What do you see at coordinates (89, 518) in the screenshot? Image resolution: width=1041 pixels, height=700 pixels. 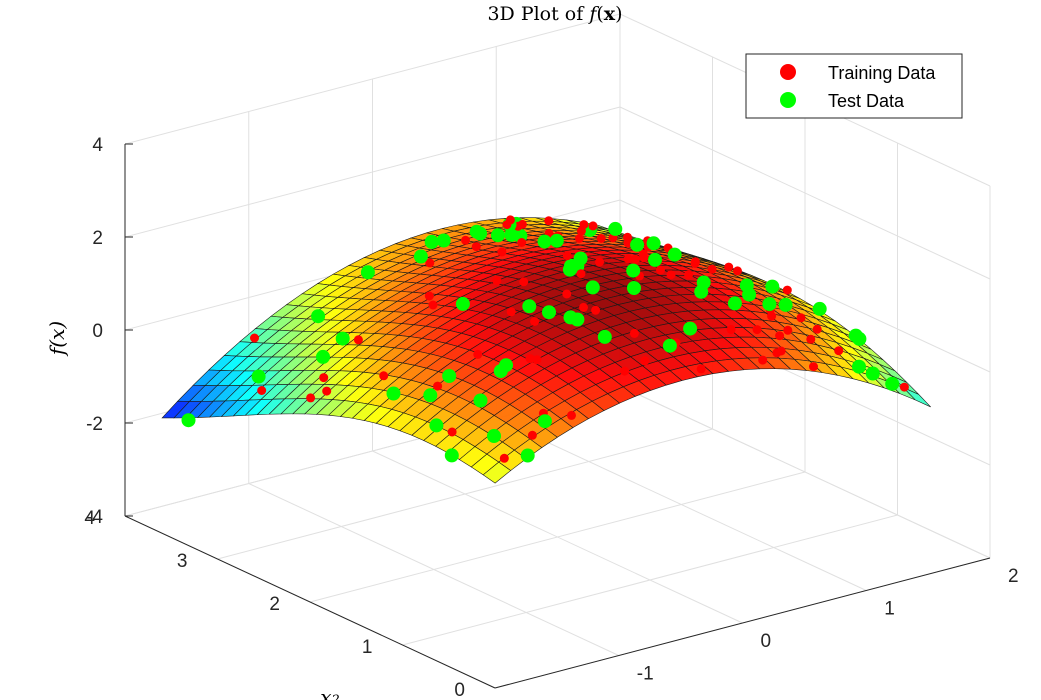 I see `y-tick-label: 4` at bounding box center [89, 518].